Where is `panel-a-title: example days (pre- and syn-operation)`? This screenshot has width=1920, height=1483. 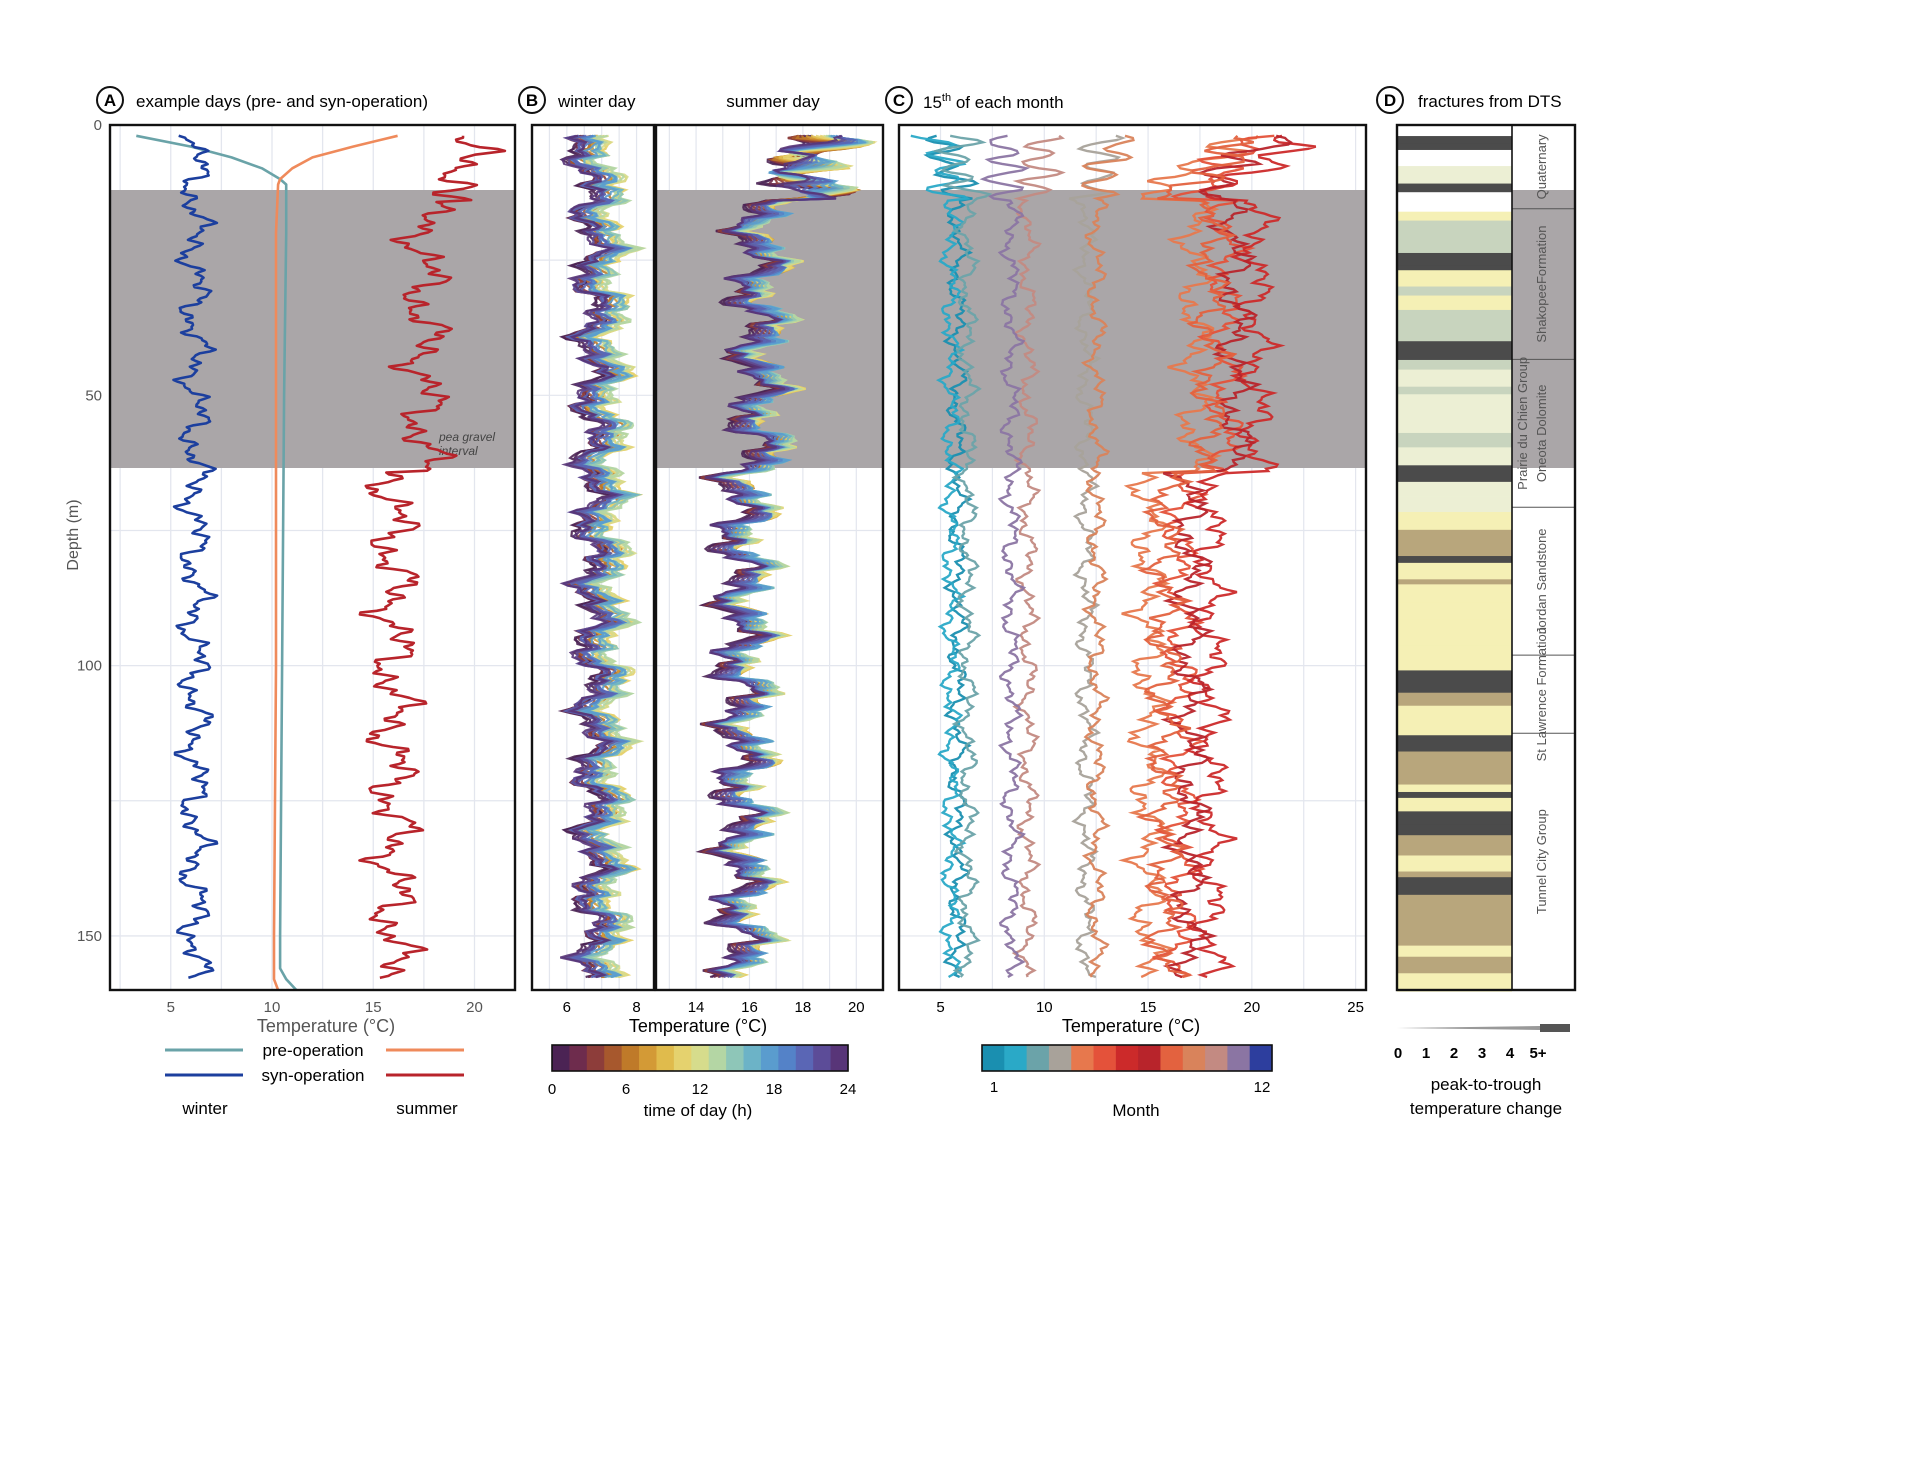
panel-a-title: example days (pre- and syn-operation) is located at coordinates (282, 101).